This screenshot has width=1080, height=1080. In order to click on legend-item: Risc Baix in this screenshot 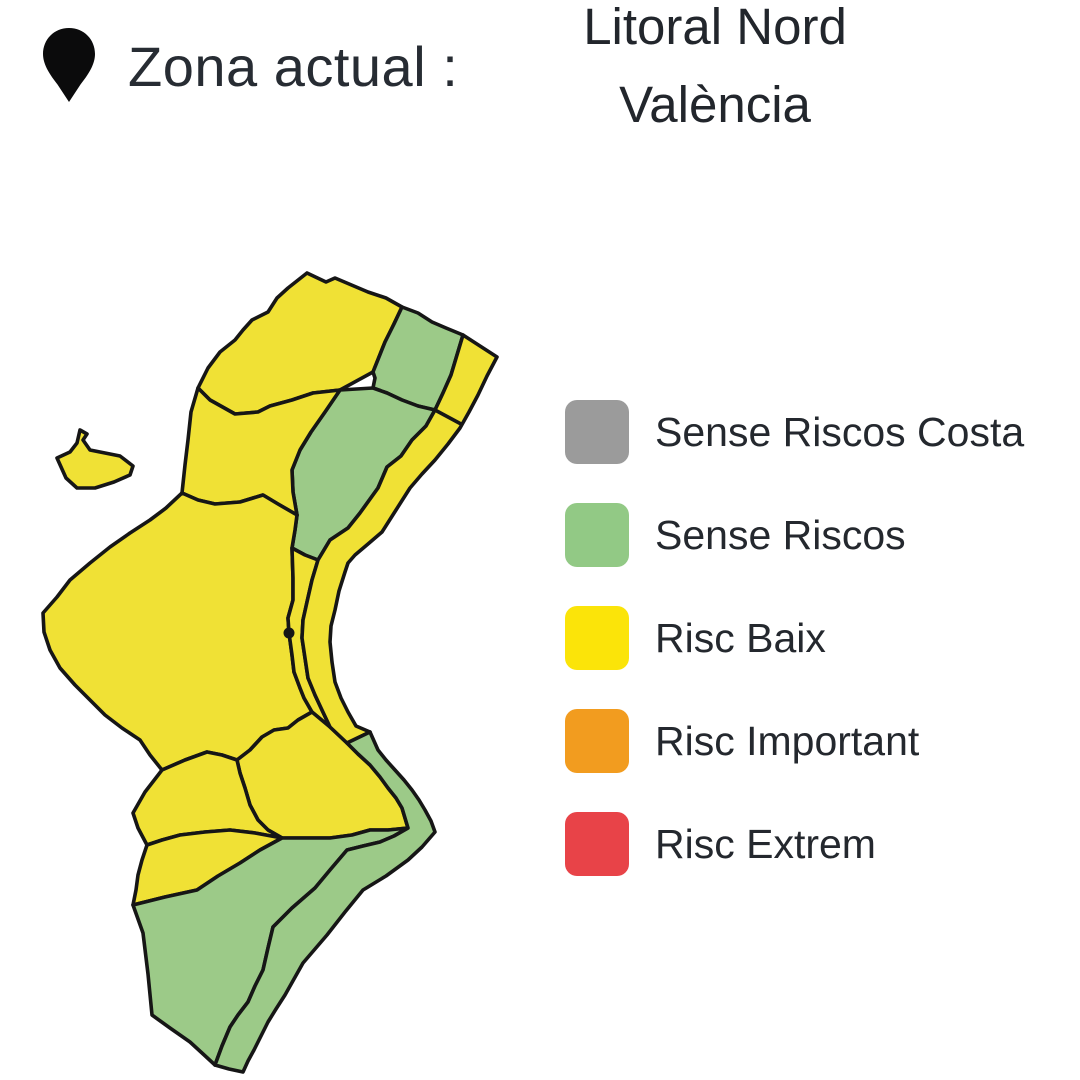, I will do `click(794, 638)`.